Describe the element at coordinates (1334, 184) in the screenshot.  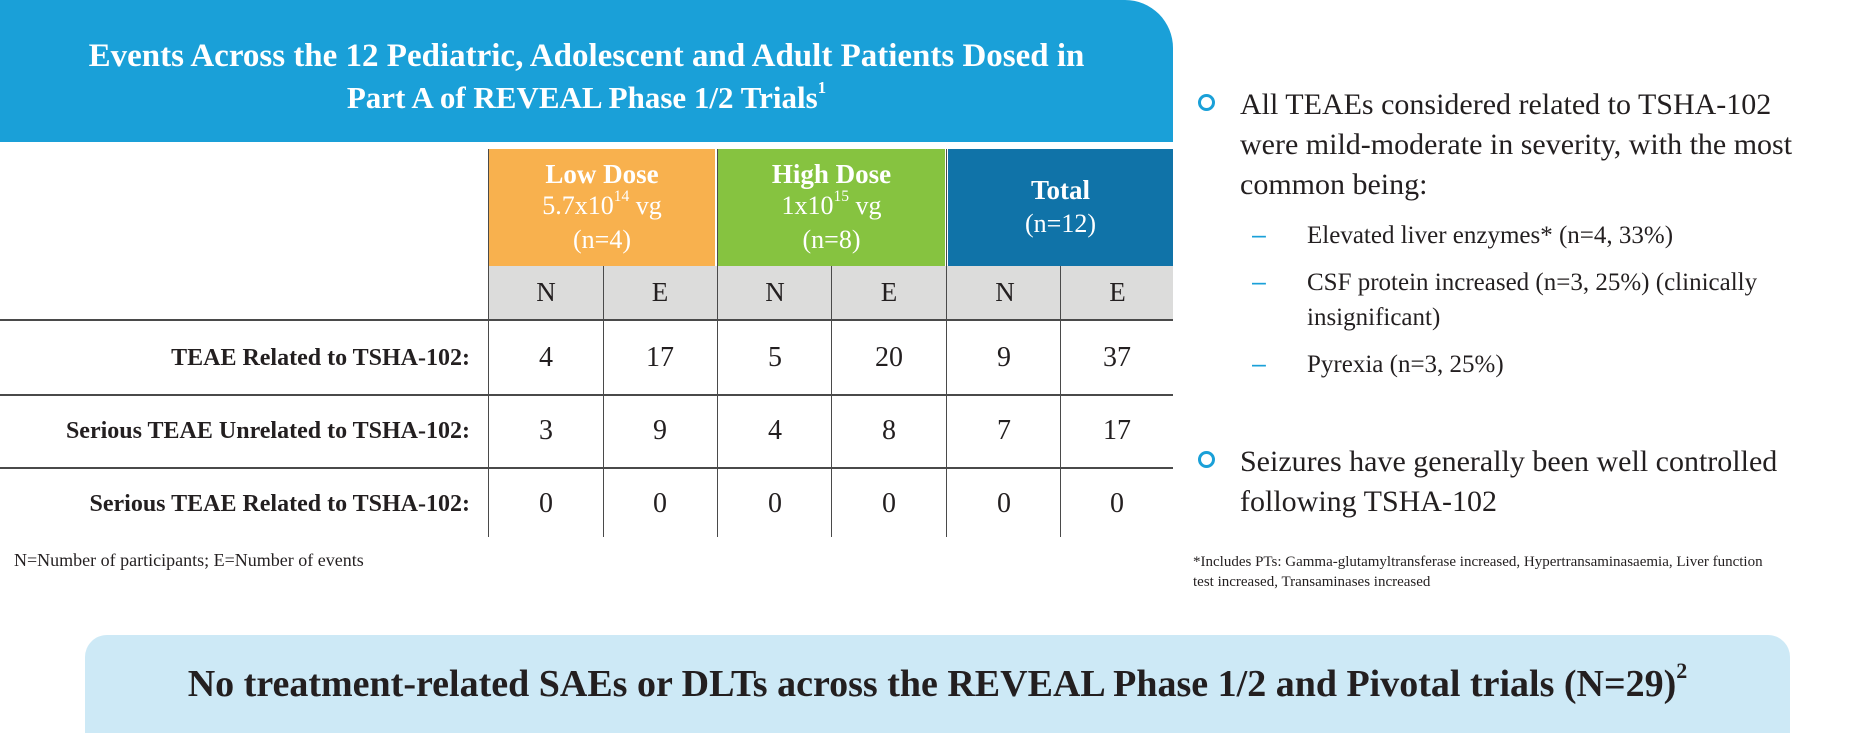
I see `bullet-line: common being:` at that location.